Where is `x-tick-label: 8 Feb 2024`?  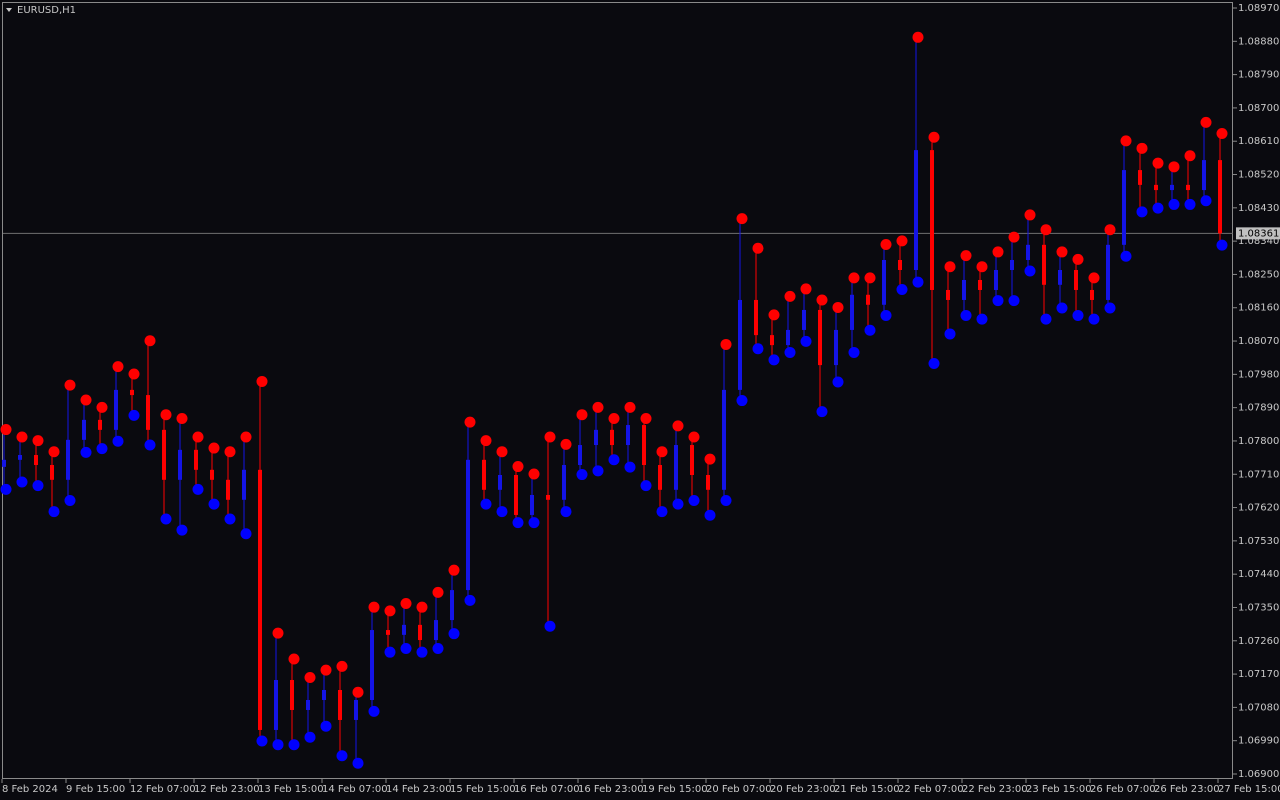
x-tick-label: 8 Feb 2024 is located at coordinates (30, 789).